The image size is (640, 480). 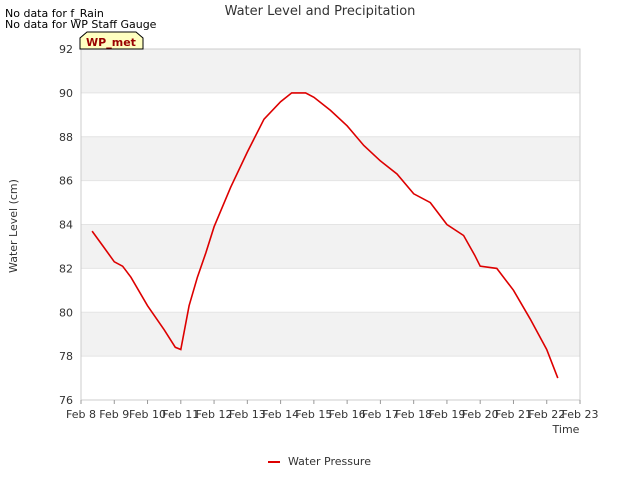 What do you see at coordinates (66, 93) in the screenshot?
I see `y-tick-label: 90` at bounding box center [66, 93].